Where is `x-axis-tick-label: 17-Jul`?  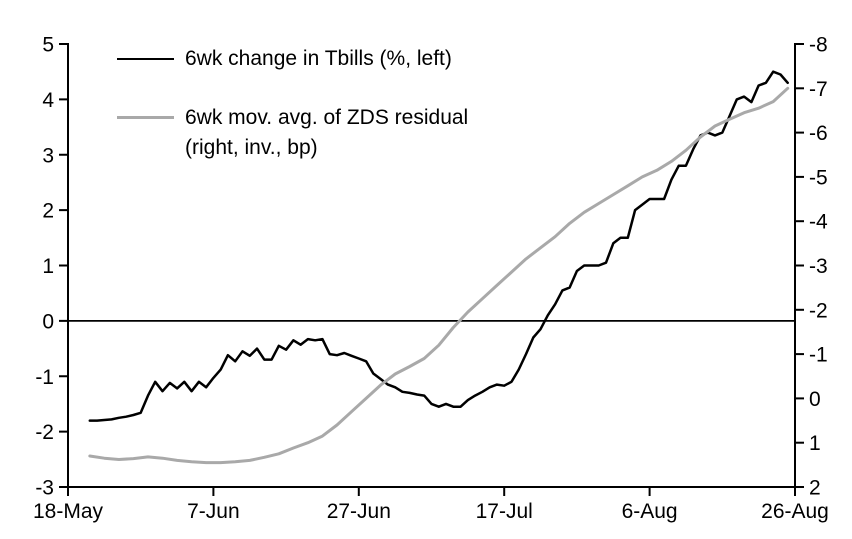
x-axis-tick-label: 17-Jul is located at coordinates (504, 511).